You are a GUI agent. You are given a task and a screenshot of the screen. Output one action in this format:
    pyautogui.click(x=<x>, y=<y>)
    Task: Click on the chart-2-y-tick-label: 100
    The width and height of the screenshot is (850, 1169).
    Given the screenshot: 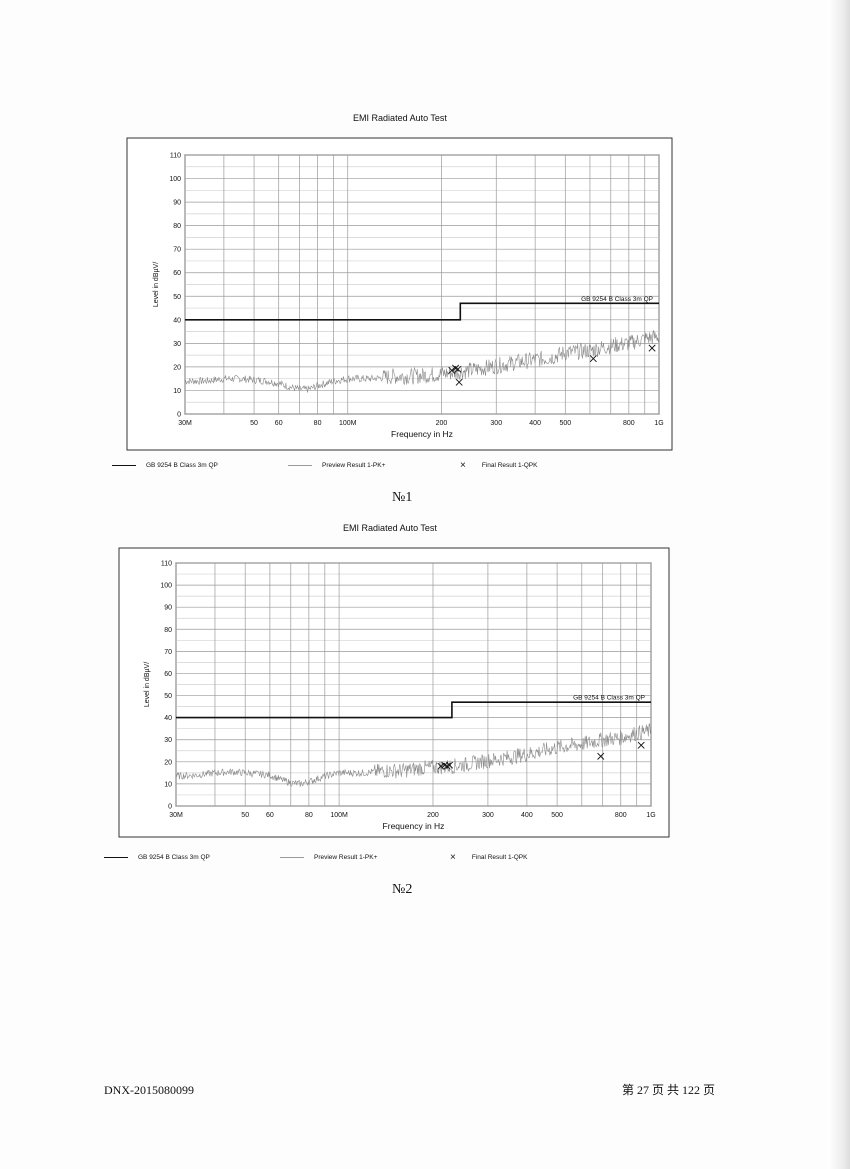 What is the action you would take?
    pyautogui.click(x=166, y=586)
    